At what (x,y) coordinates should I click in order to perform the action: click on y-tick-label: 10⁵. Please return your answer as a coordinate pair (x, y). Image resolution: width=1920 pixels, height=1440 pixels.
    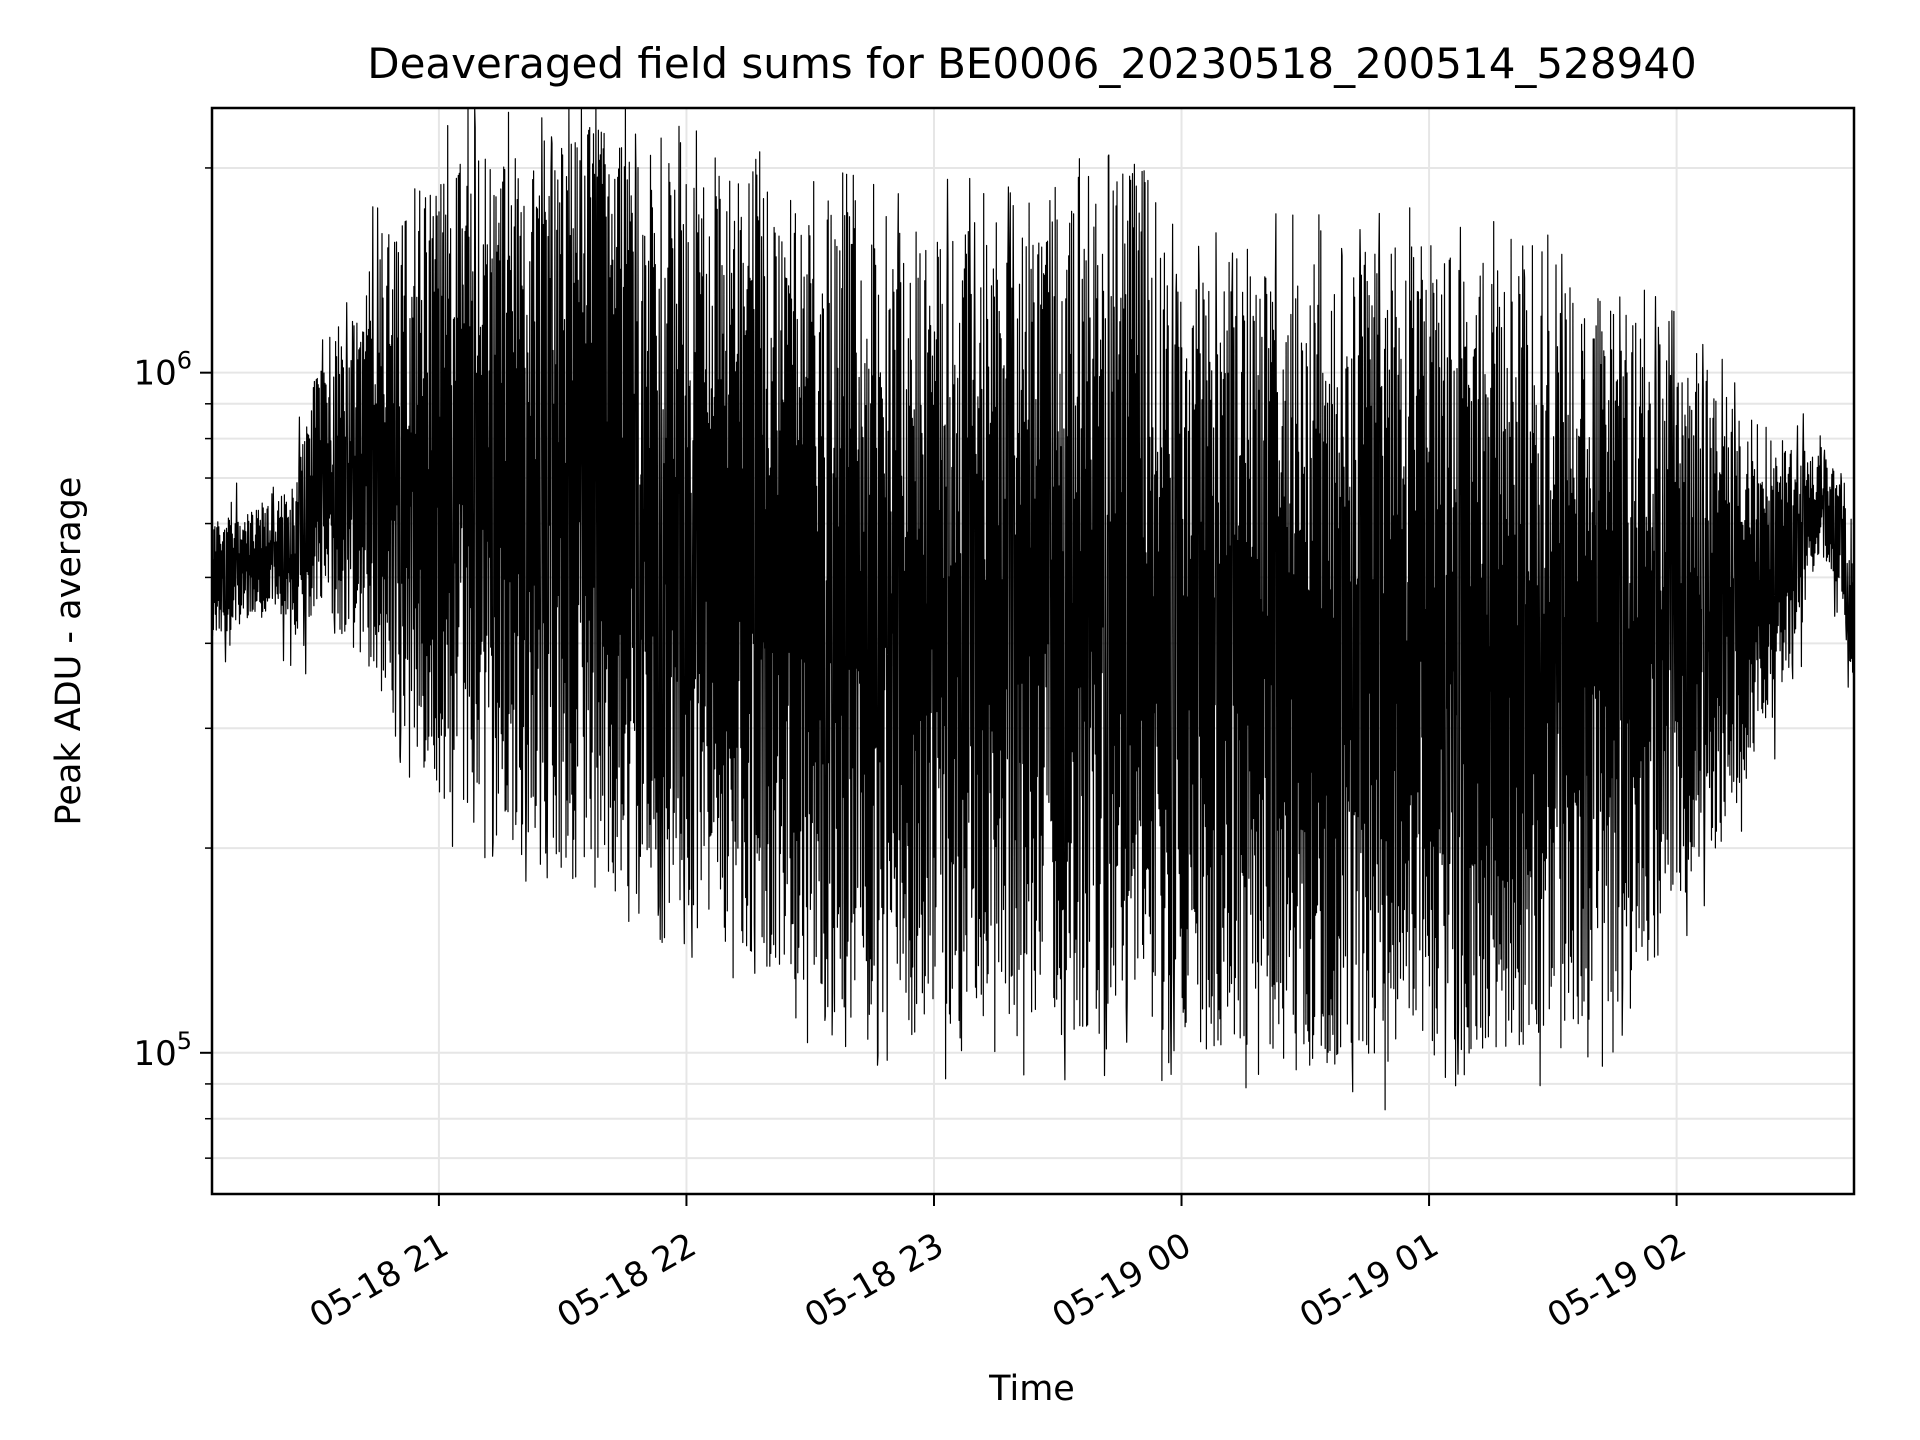
    Looking at the image, I should click on (162, 1050).